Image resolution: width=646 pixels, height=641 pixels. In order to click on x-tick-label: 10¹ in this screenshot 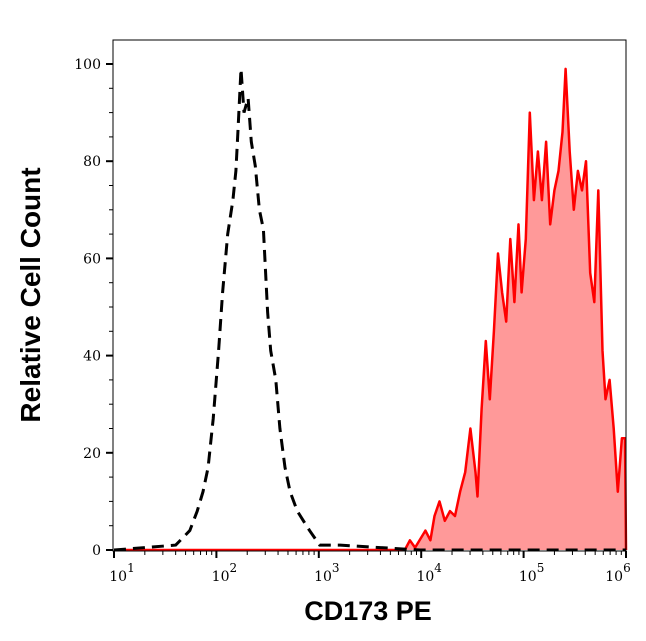, I will do `click(121, 573)`.